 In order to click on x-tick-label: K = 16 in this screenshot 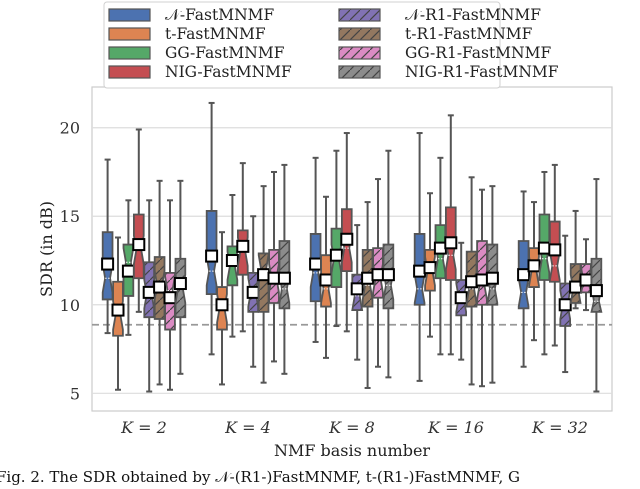, I will do `click(455, 427)`.